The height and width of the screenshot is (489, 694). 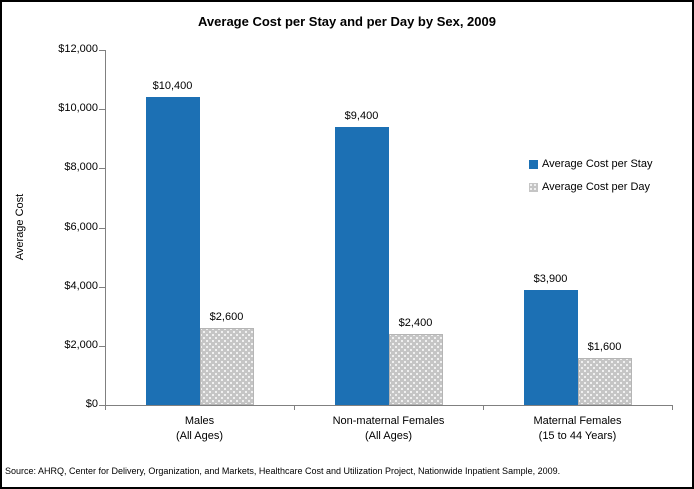 What do you see at coordinates (81, 226) in the screenshot?
I see `y-tick-label: $6,000` at bounding box center [81, 226].